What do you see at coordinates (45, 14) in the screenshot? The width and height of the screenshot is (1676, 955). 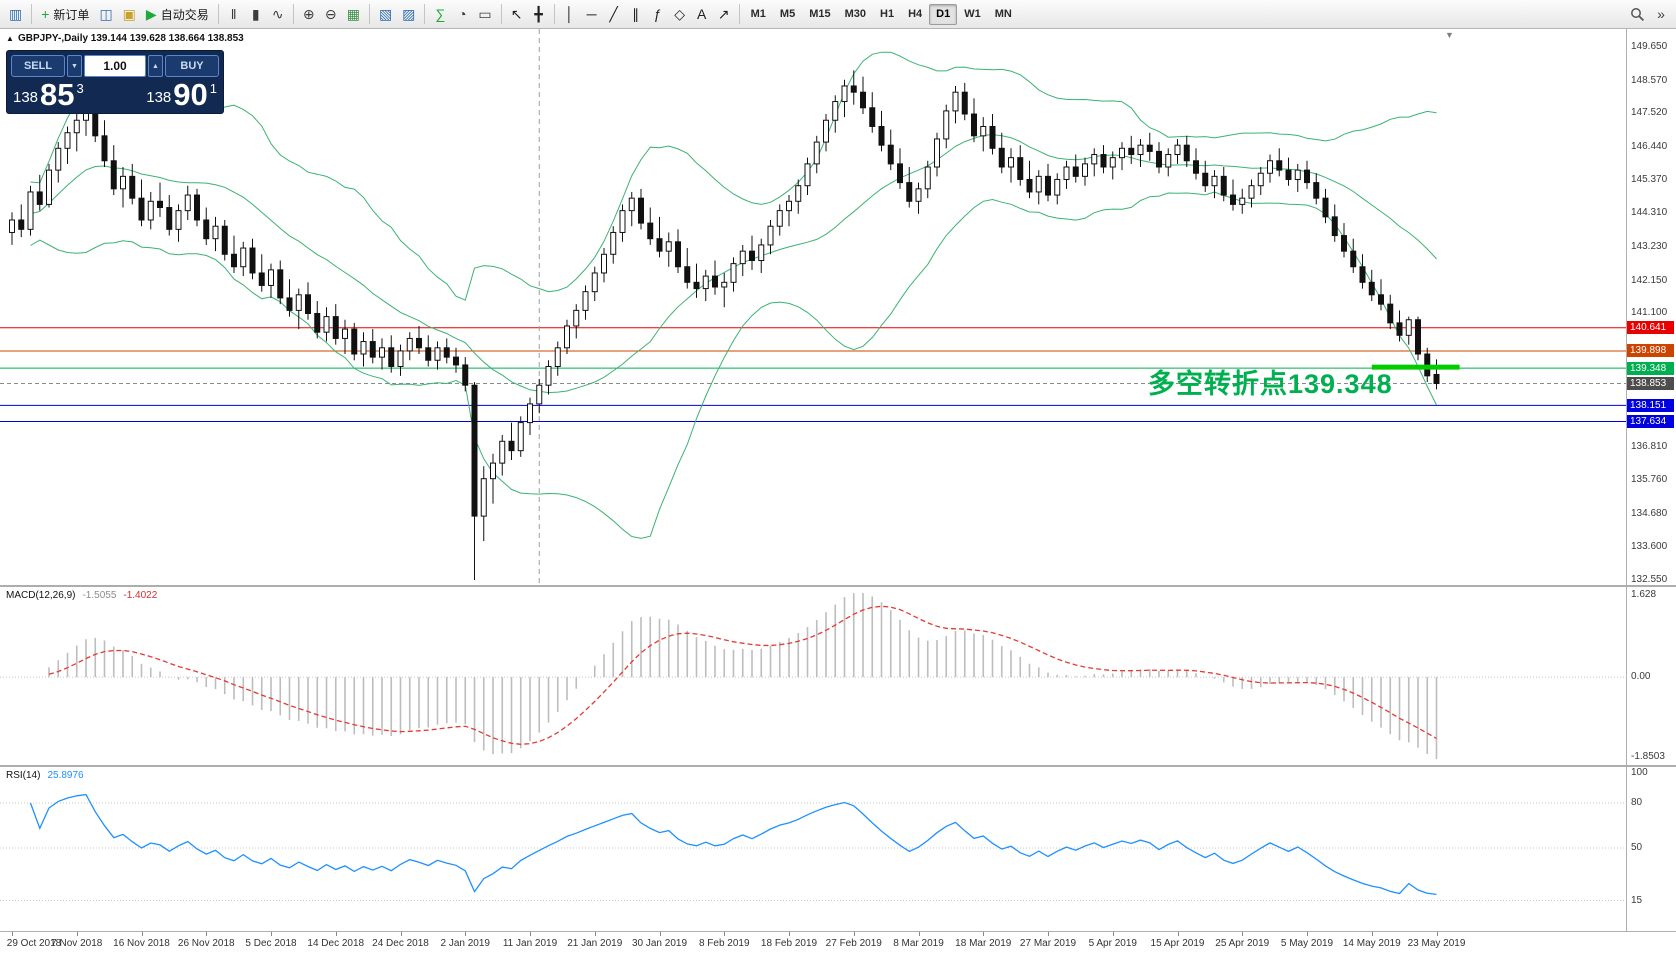 I see `new-order-glyph: +` at bounding box center [45, 14].